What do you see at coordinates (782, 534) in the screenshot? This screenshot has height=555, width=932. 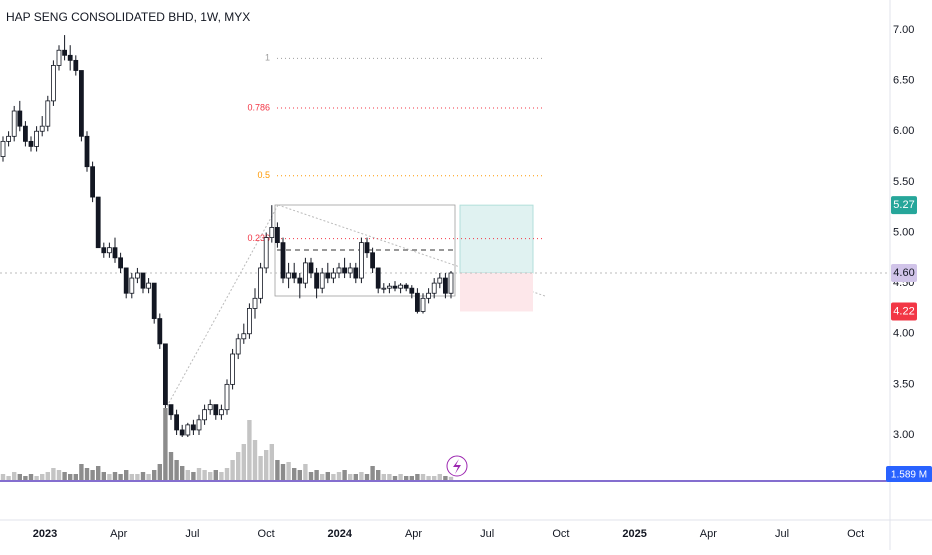 I see `x-tick-label: Jul` at bounding box center [782, 534].